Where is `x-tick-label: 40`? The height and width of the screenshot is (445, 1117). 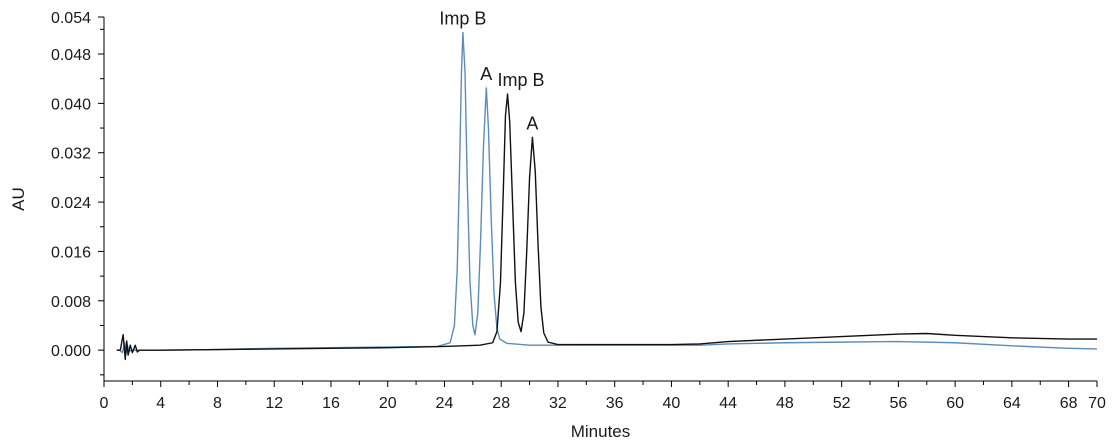 x-tick-label: 40 is located at coordinates (672, 403).